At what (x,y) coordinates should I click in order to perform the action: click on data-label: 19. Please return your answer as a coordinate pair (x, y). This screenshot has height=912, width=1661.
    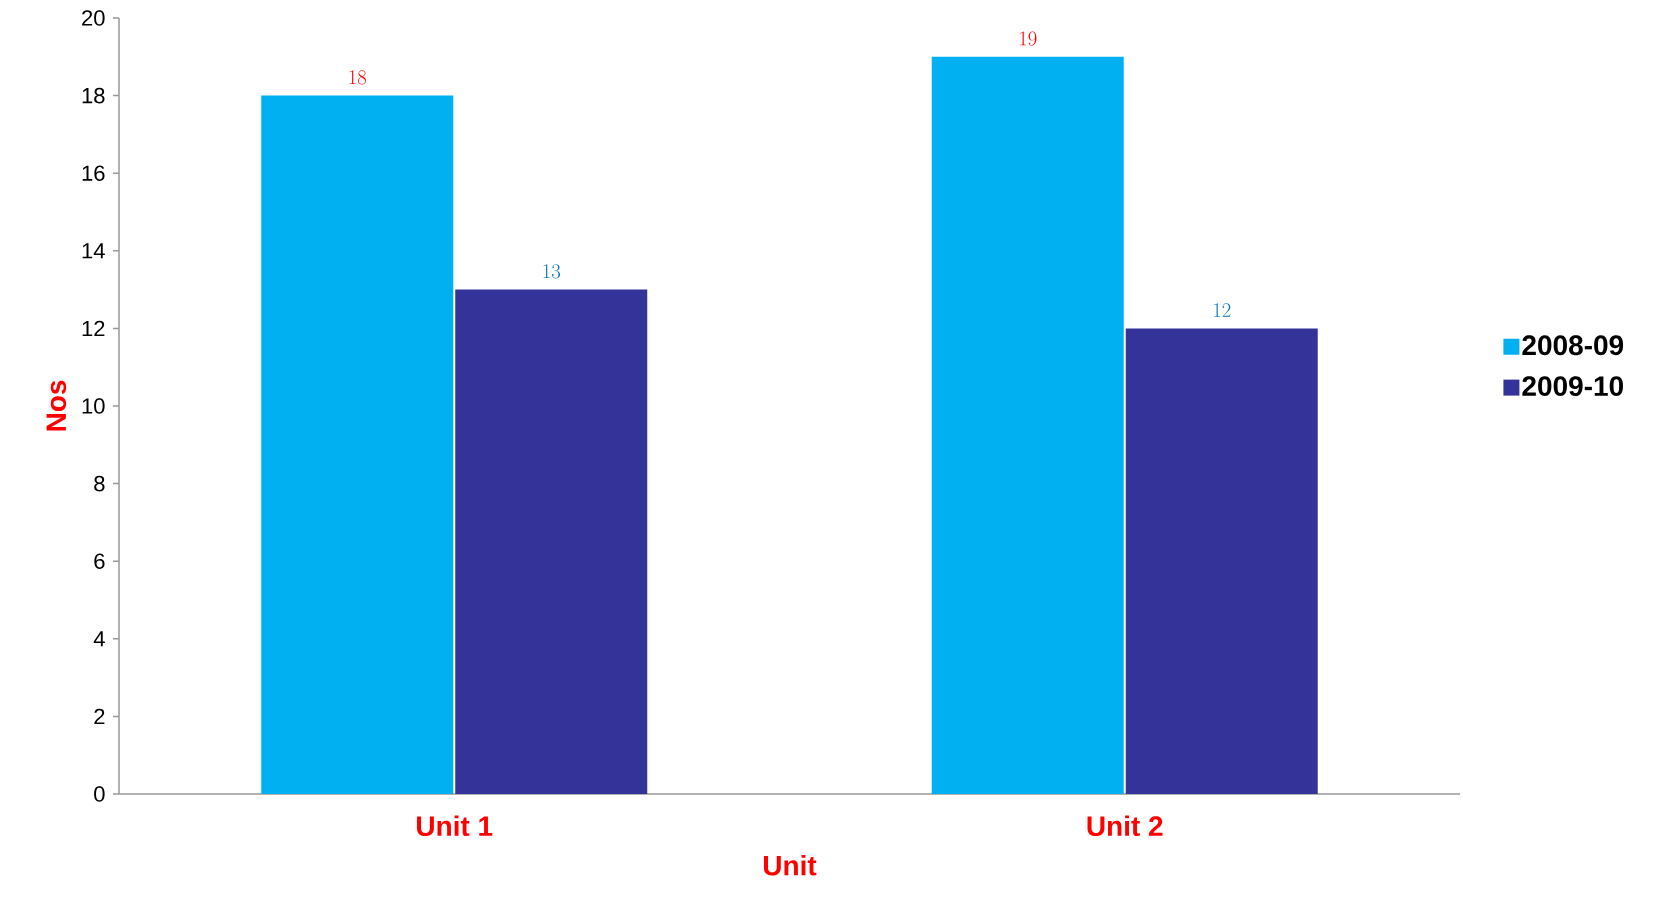
    Looking at the image, I should click on (1028, 38).